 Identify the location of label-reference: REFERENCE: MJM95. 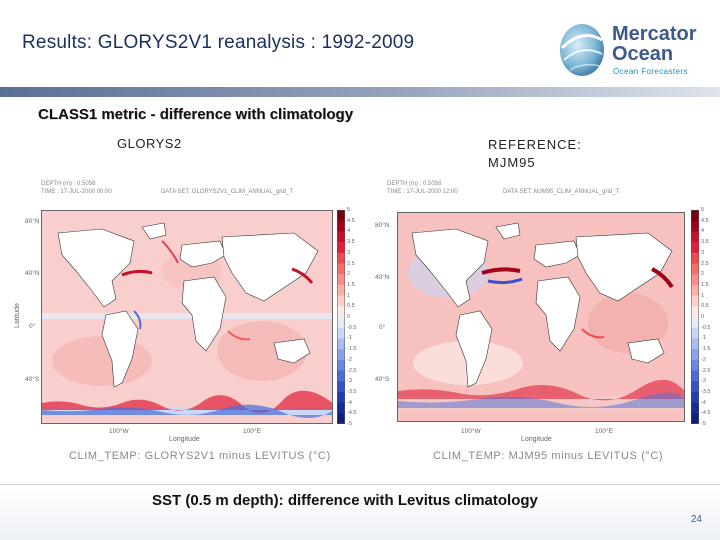
(535, 154).